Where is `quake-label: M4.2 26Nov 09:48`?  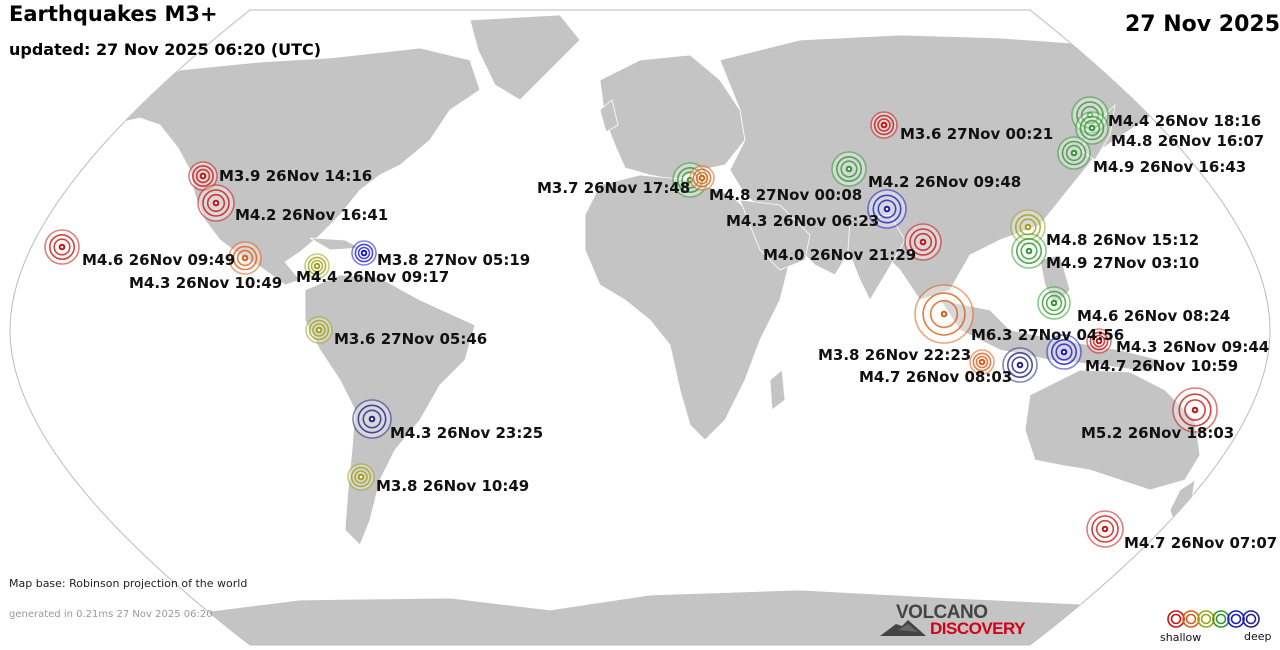
quake-label: M4.2 26Nov 09:48 is located at coordinates (945, 182).